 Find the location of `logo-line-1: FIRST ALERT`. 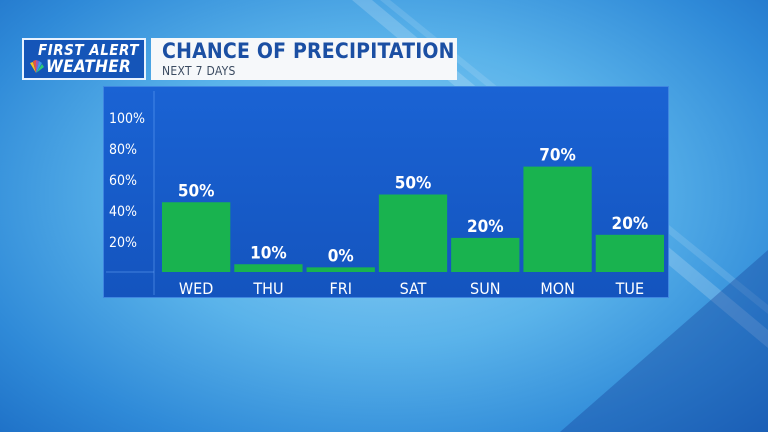

logo-line-1: FIRST ALERT is located at coordinates (88, 50).